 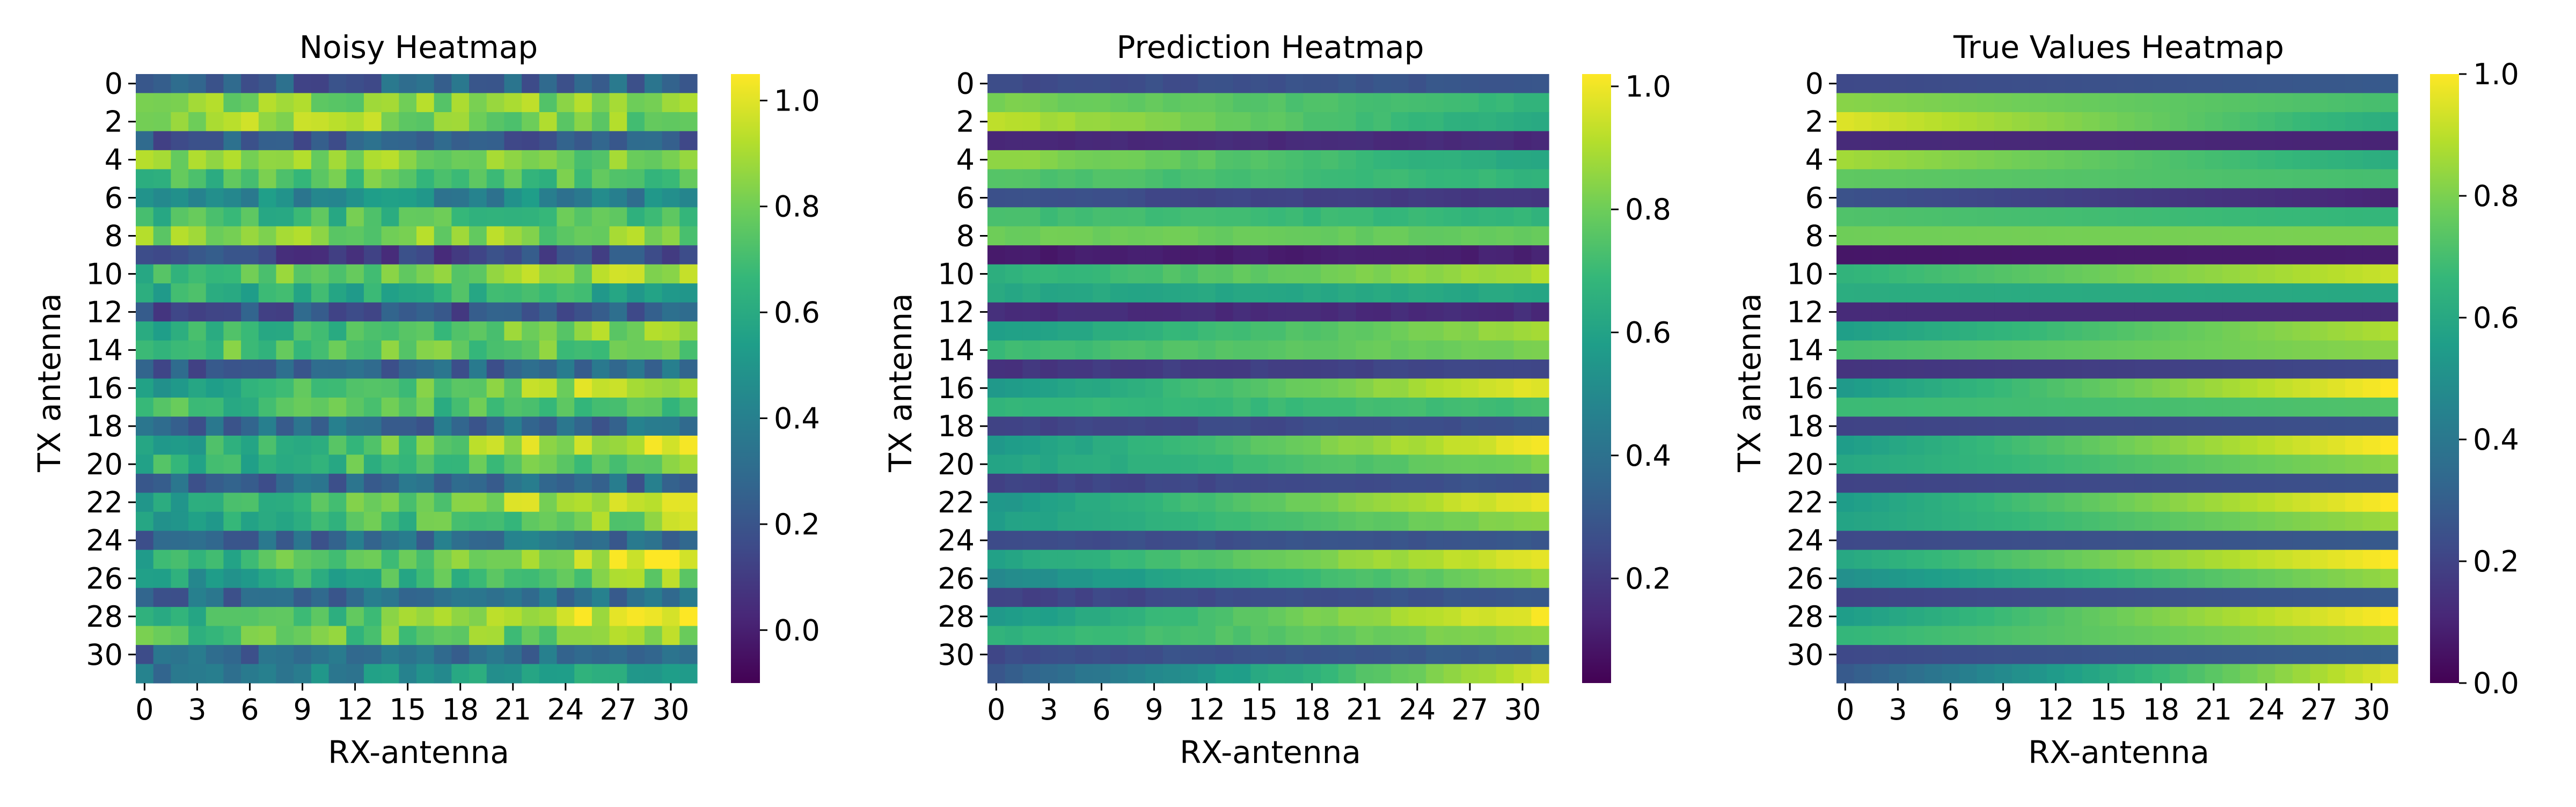 I want to click on prediction-y-tick-label: 20, so click(x=956, y=464).